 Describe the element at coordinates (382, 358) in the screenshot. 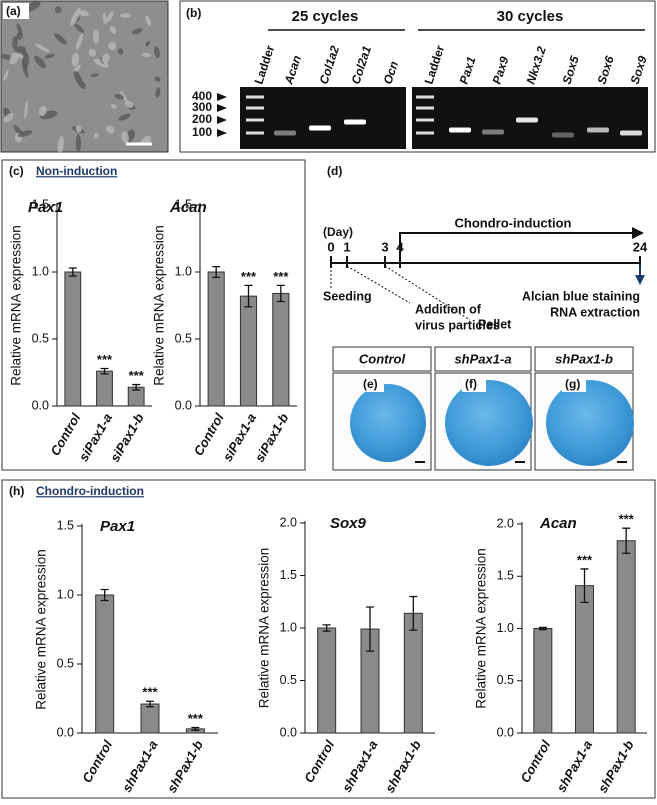

I see `pellet-header: Control` at that location.